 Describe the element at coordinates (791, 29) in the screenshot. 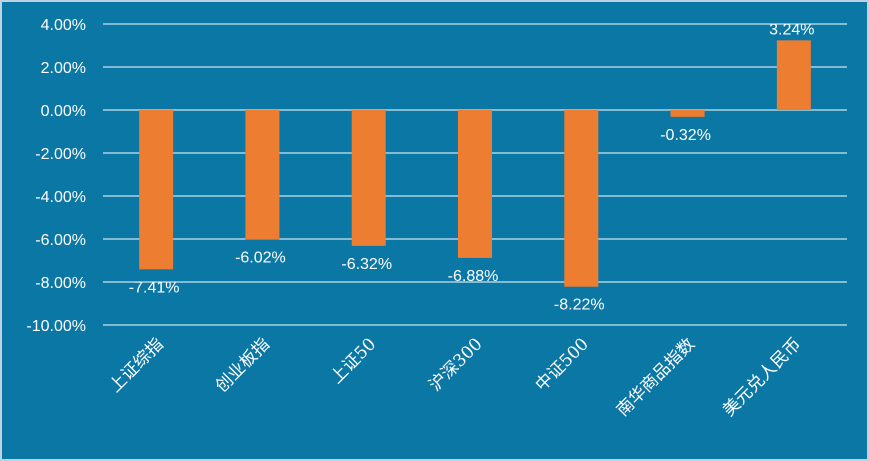

I see `data-label: 3.24%` at that location.